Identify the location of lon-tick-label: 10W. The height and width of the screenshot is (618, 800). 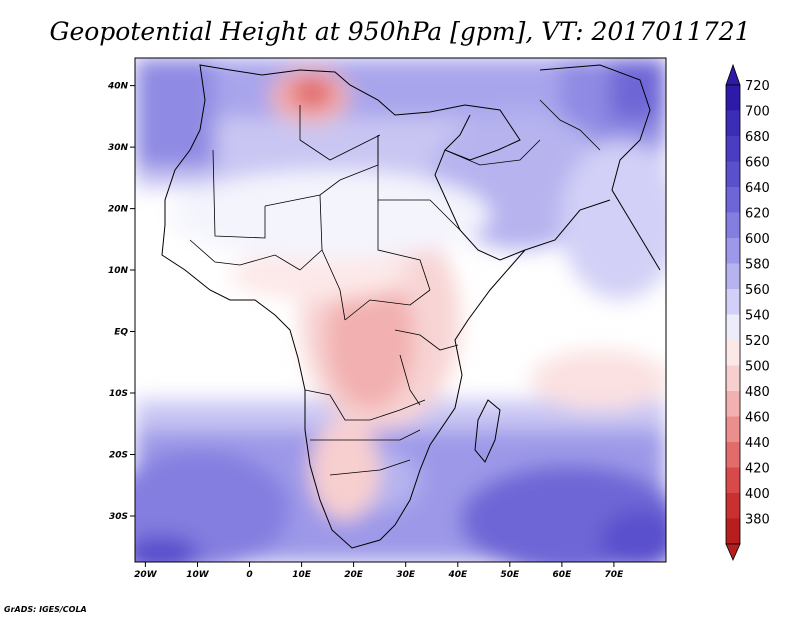
(198, 575).